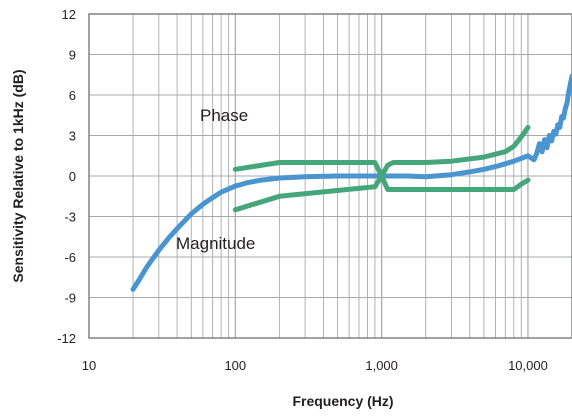 This screenshot has width=572, height=420. I want to click on x-tick-label: 10,000, so click(528, 365).